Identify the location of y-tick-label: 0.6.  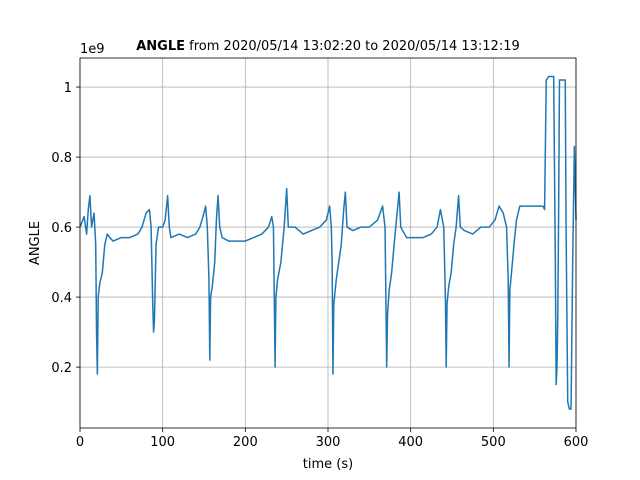
(61, 228).